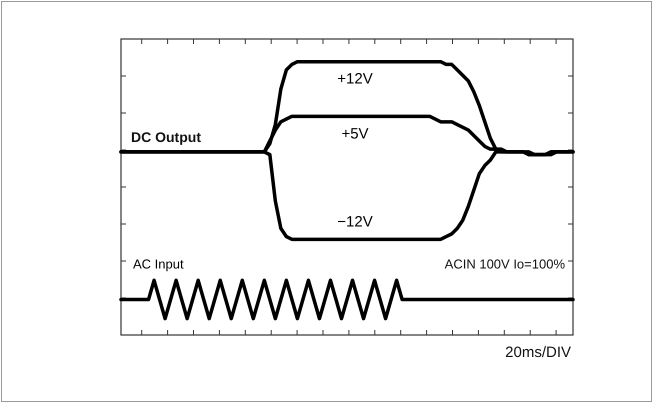 The image size is (660, 410). What do you see at coordinates (355, 221) in the screenshot?
I see `series-label: −12V` at bounding box center [355, 221].